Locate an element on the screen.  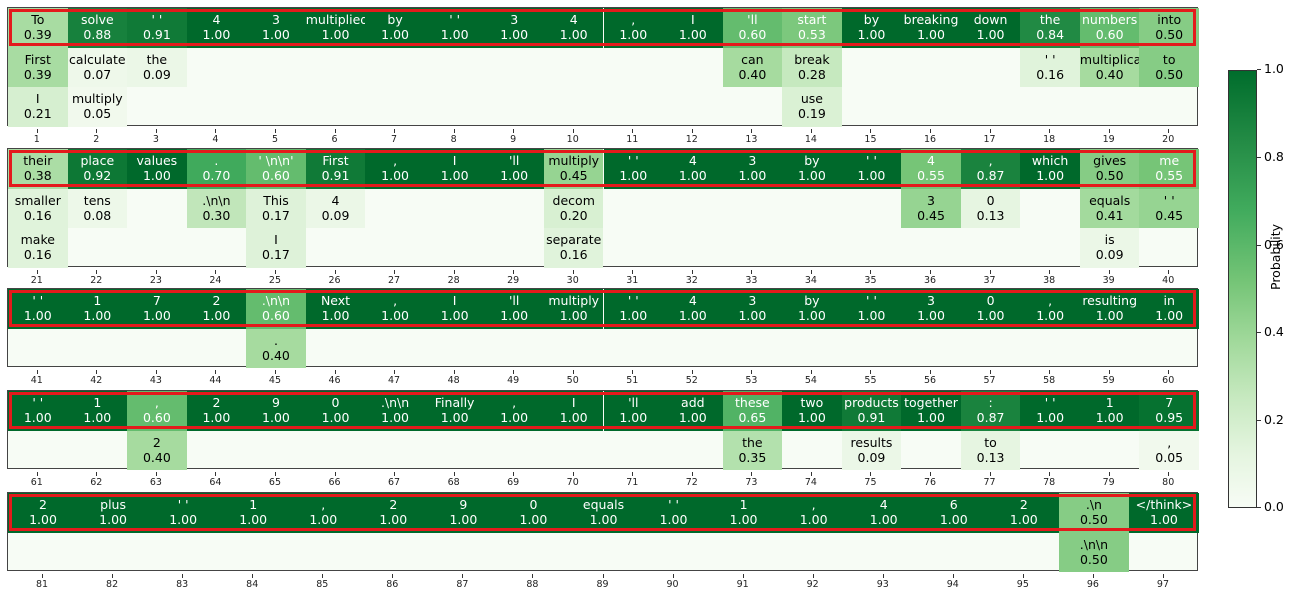
token-text: separate is located at coordinates (574, 239).